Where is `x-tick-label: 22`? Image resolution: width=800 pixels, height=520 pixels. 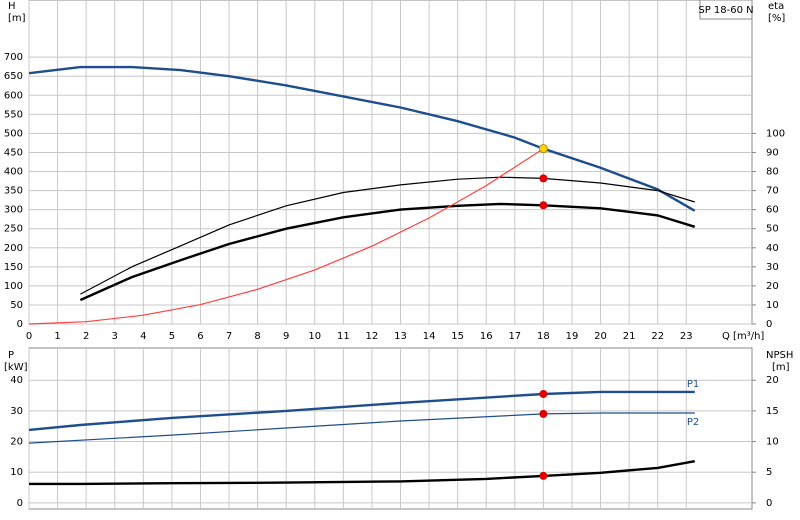
x-tick-label: 22 is located at coordinates (657, 336).